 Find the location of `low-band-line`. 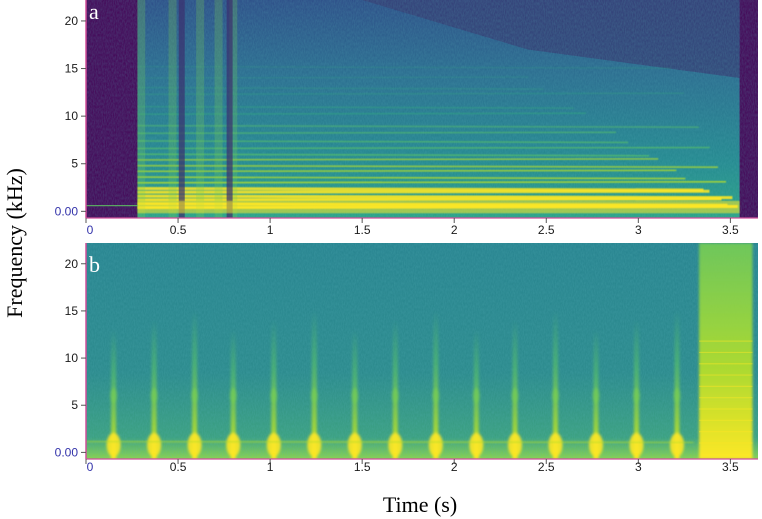

low-band-line is located at coordinates (390, 442).